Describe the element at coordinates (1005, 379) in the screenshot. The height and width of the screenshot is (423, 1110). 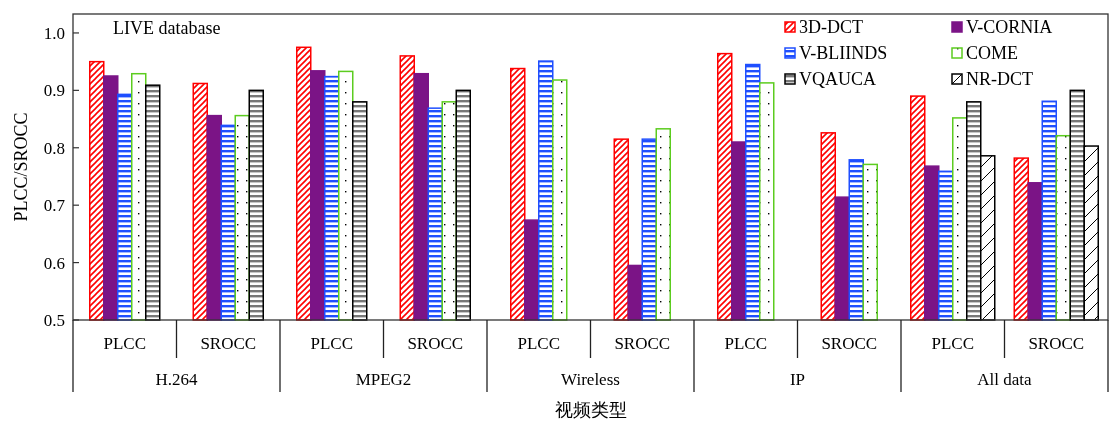
I see `text: All data` at that location.